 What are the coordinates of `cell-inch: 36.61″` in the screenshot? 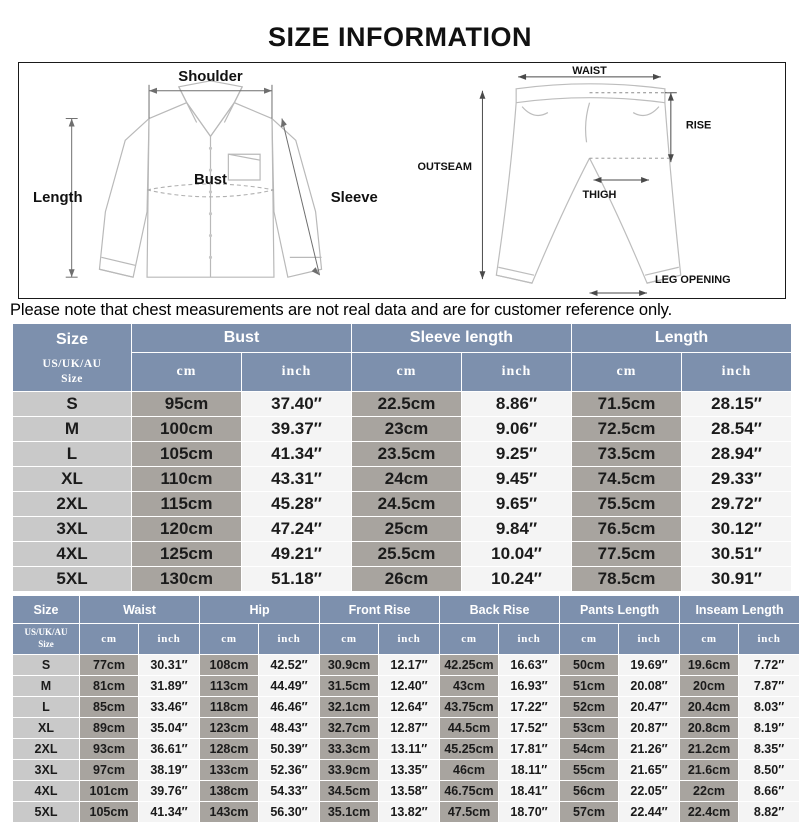 It's located at (169, 749).